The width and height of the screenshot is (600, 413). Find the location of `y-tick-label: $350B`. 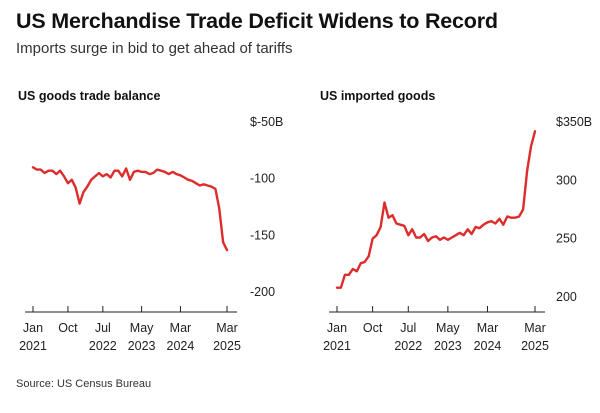

y-tick-label: $350B is located at coordinates (574, 122).